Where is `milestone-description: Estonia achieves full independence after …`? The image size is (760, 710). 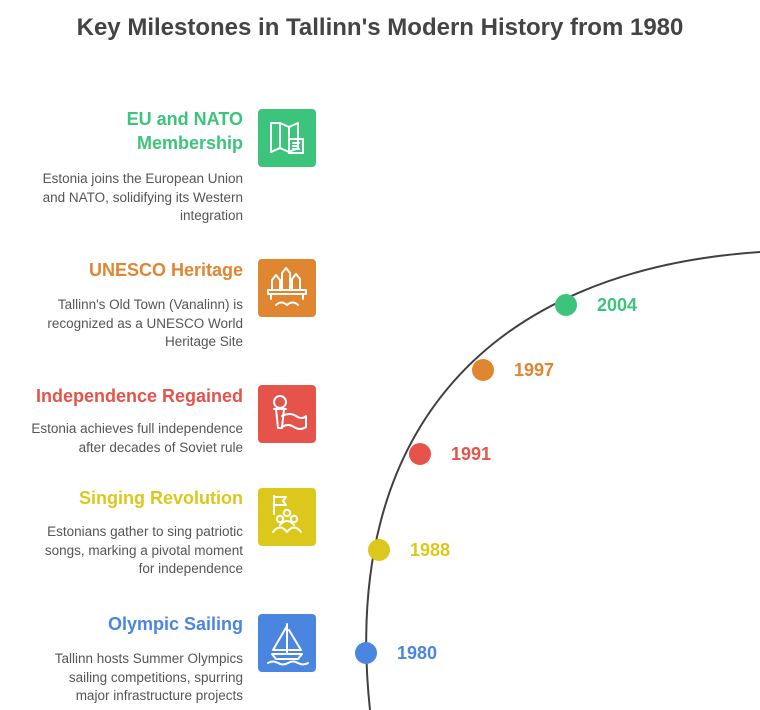
milestone-description: Estonia achieves full independence after … is located at coordinates (121, 438).